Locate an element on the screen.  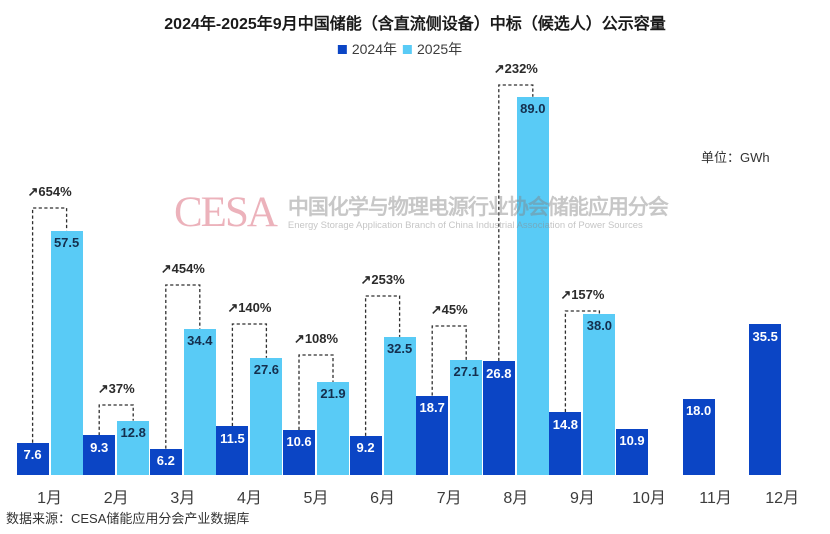
bar-2025-8月 is located at coordinates (532, 285).